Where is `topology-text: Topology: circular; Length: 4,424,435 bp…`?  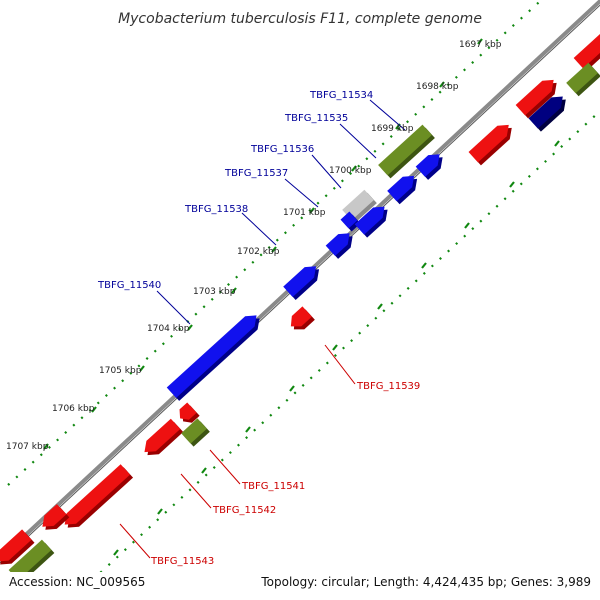
topology-text: Topology: circular; Length: 4,424,435 bp… is located at coordinates (425, 582).